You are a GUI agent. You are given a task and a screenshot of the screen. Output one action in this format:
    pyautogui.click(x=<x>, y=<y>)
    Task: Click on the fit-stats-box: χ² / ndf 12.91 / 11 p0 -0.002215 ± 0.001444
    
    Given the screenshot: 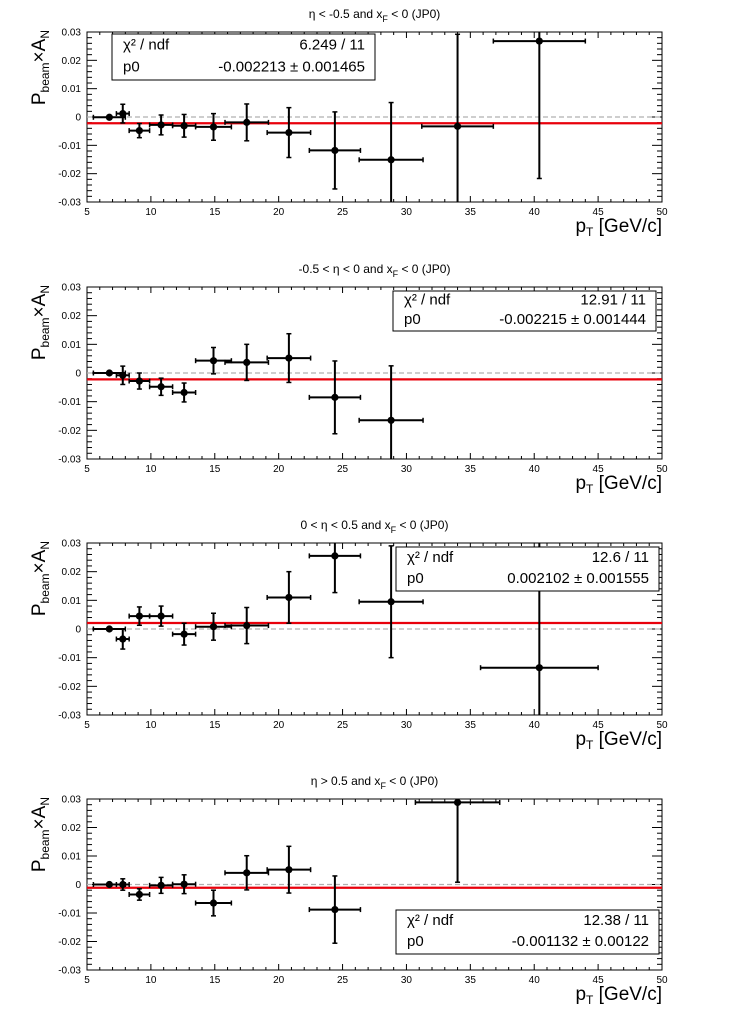 What is the action you would take?
    pyautogui.click(x=524, y=311)
    